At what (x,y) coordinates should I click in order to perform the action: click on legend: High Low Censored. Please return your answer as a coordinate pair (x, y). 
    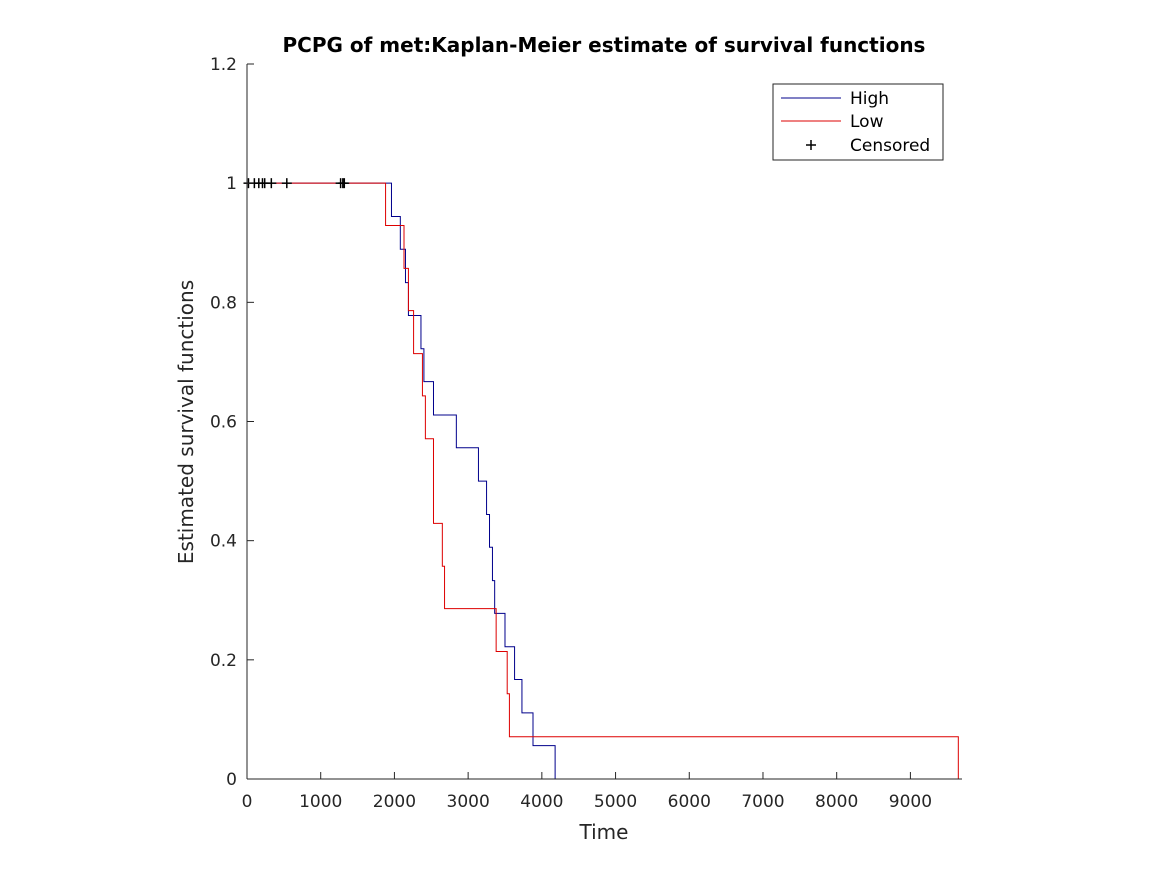
    Looking at the image, I should click on (858, 122).